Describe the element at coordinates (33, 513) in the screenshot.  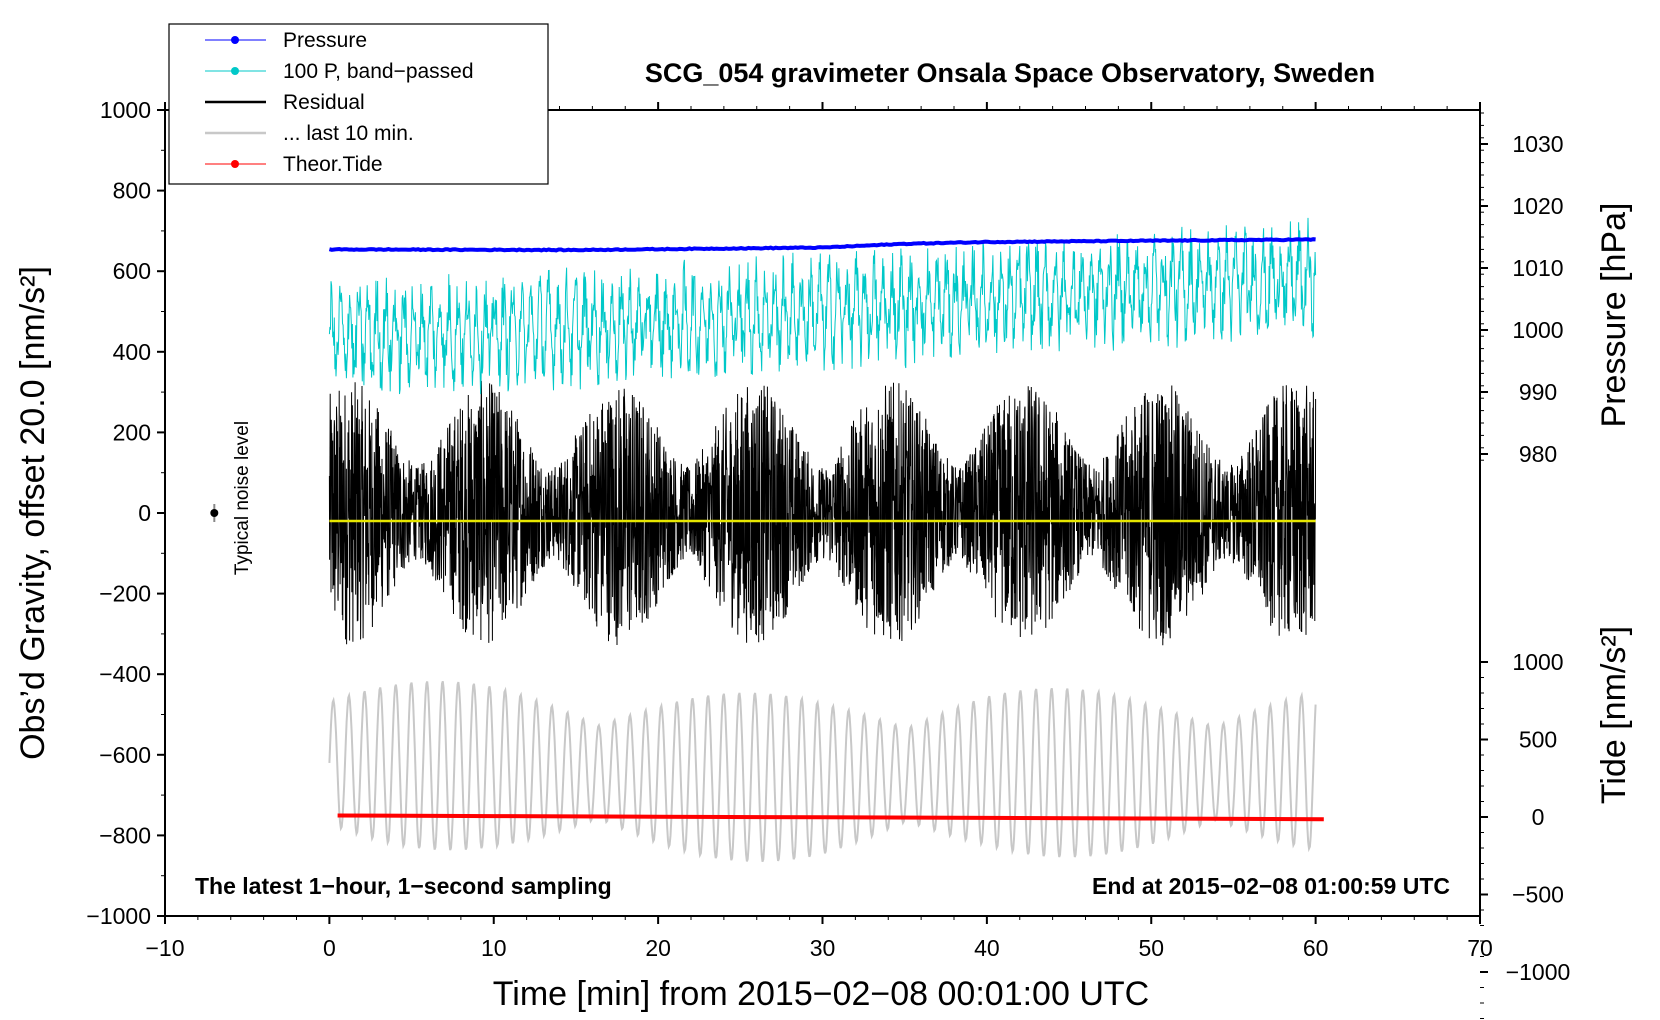
I see `y-axis-label-left: Obs’d Gravity, offset 20.0 [nm/s²]` at that location.